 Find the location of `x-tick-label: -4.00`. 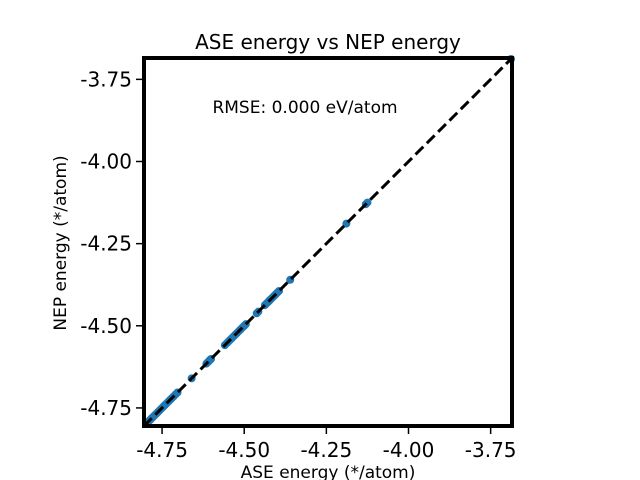

x-tick-label: -4.00 is located at coordinates (409, 450).